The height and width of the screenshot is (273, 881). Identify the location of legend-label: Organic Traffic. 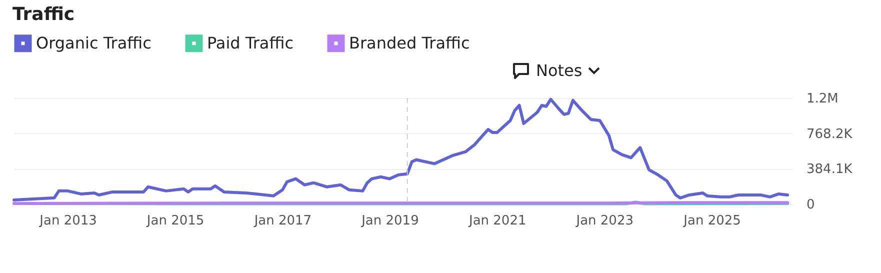
(94, 42).